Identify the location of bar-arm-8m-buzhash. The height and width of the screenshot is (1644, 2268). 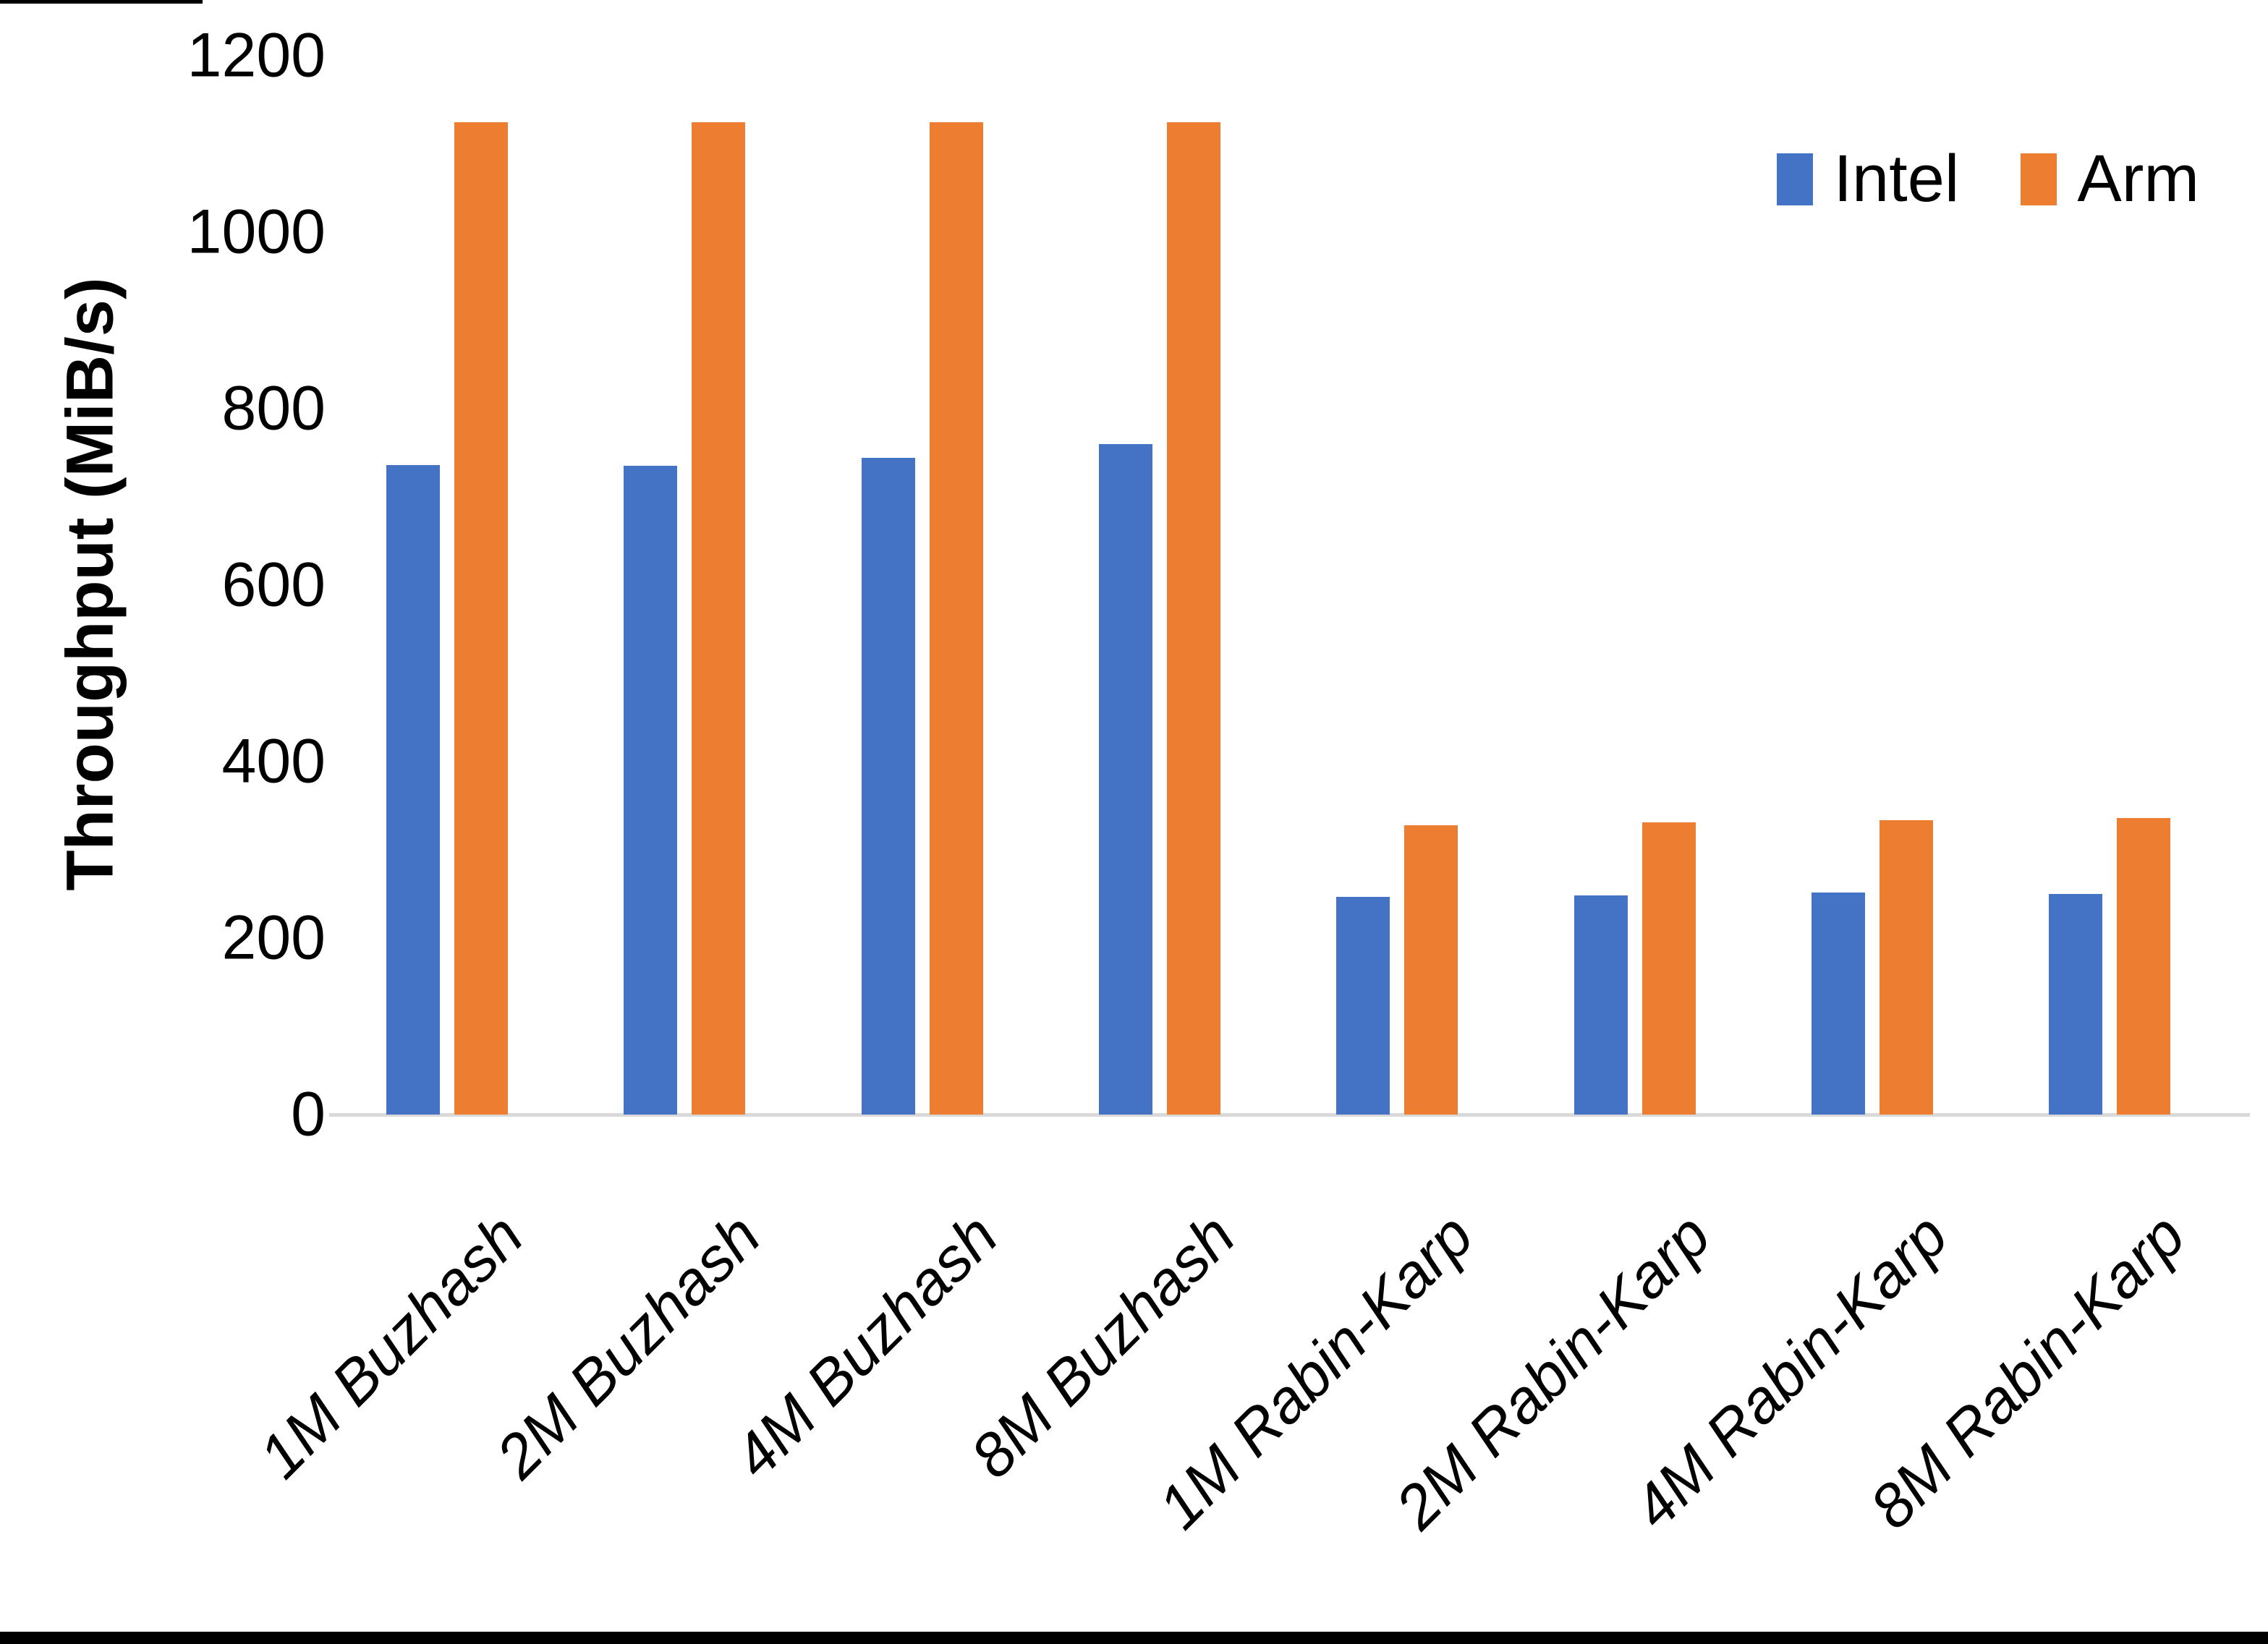
(1193, 618).